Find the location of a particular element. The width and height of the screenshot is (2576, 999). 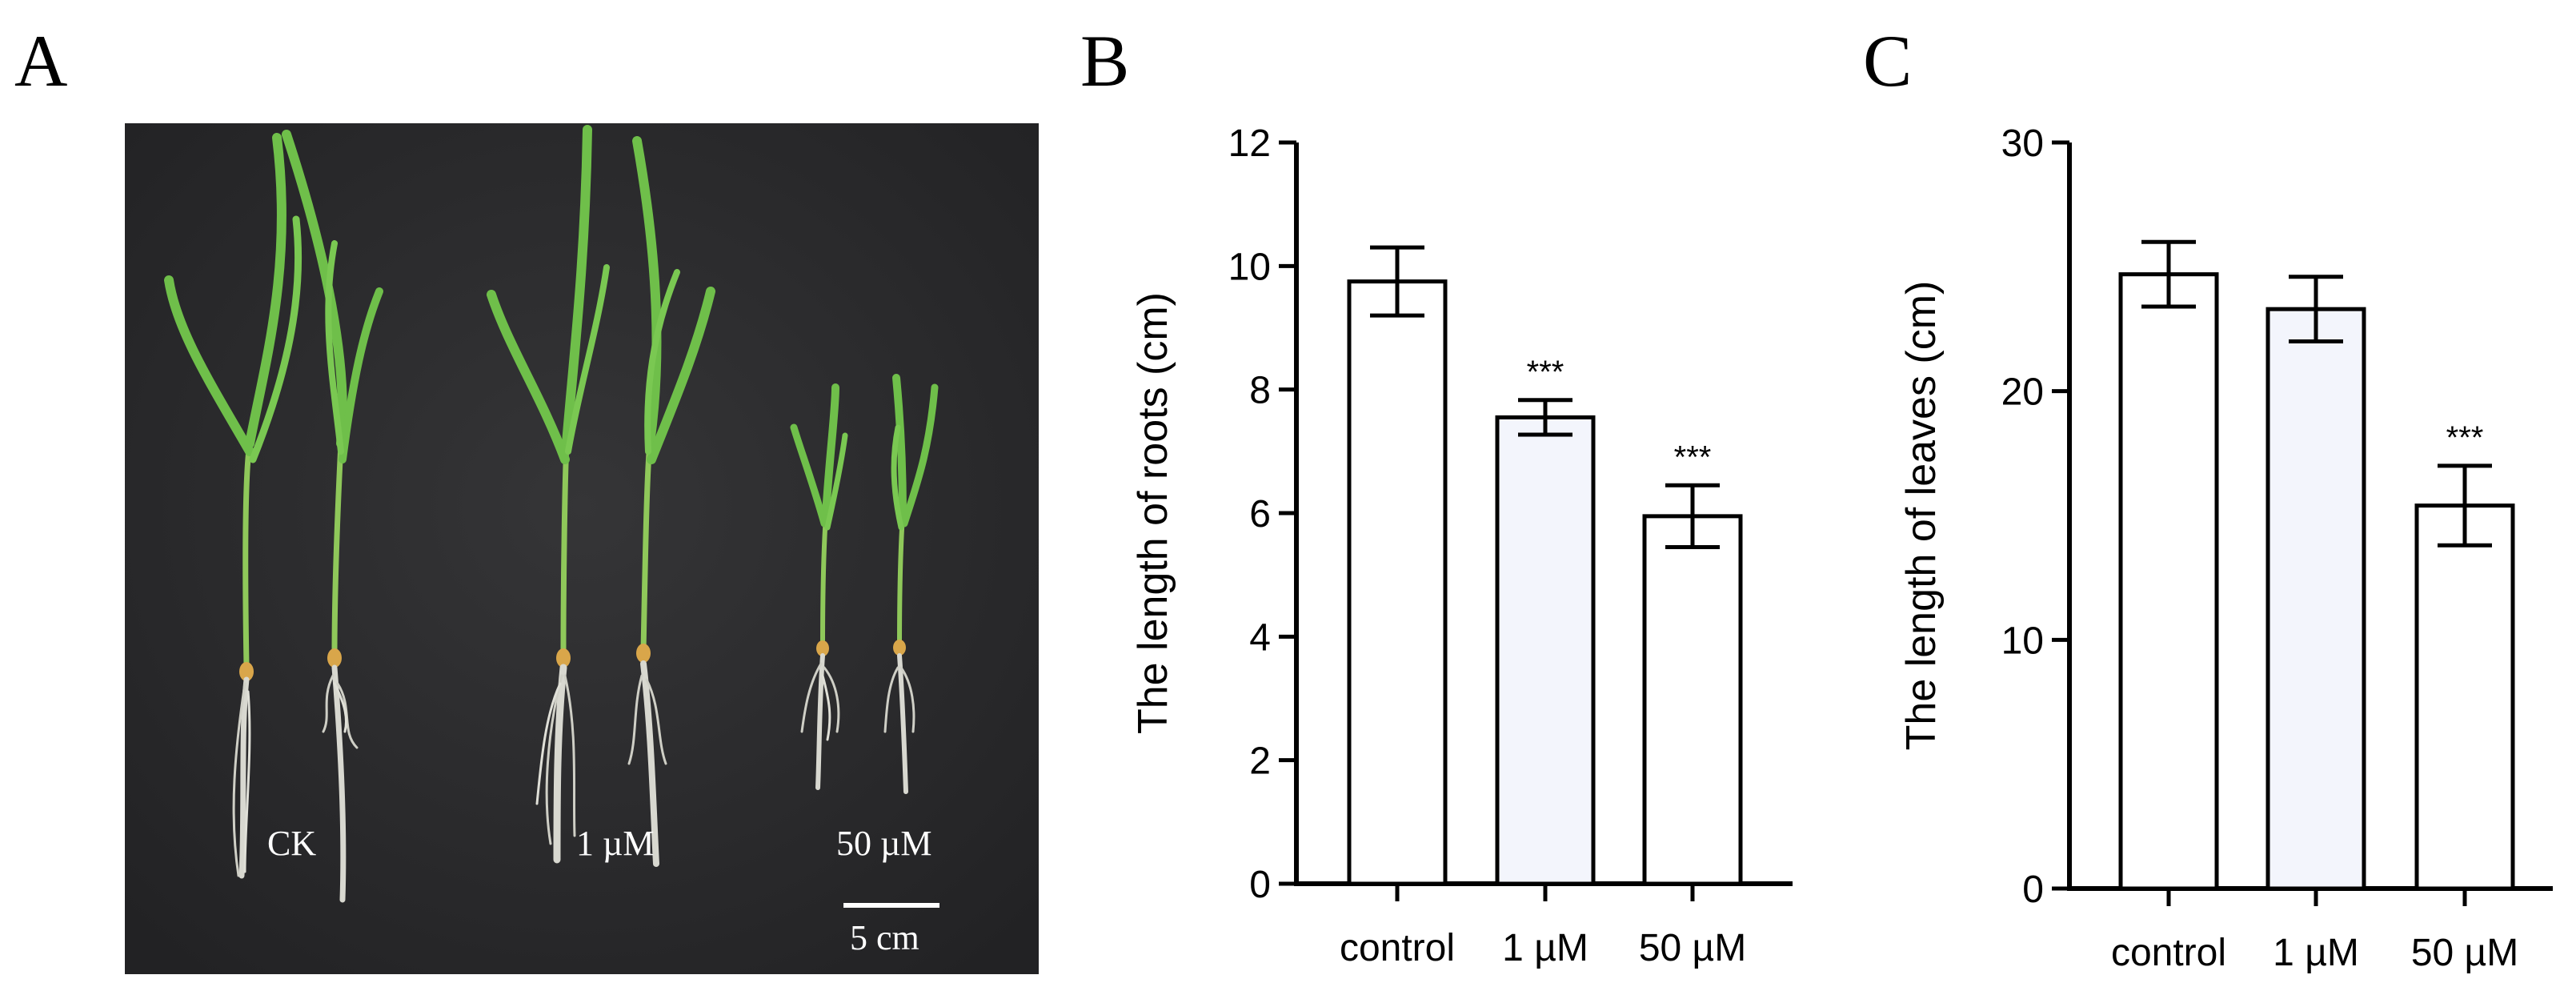

panel-label-b: B is located at coordinates (1105, 61).